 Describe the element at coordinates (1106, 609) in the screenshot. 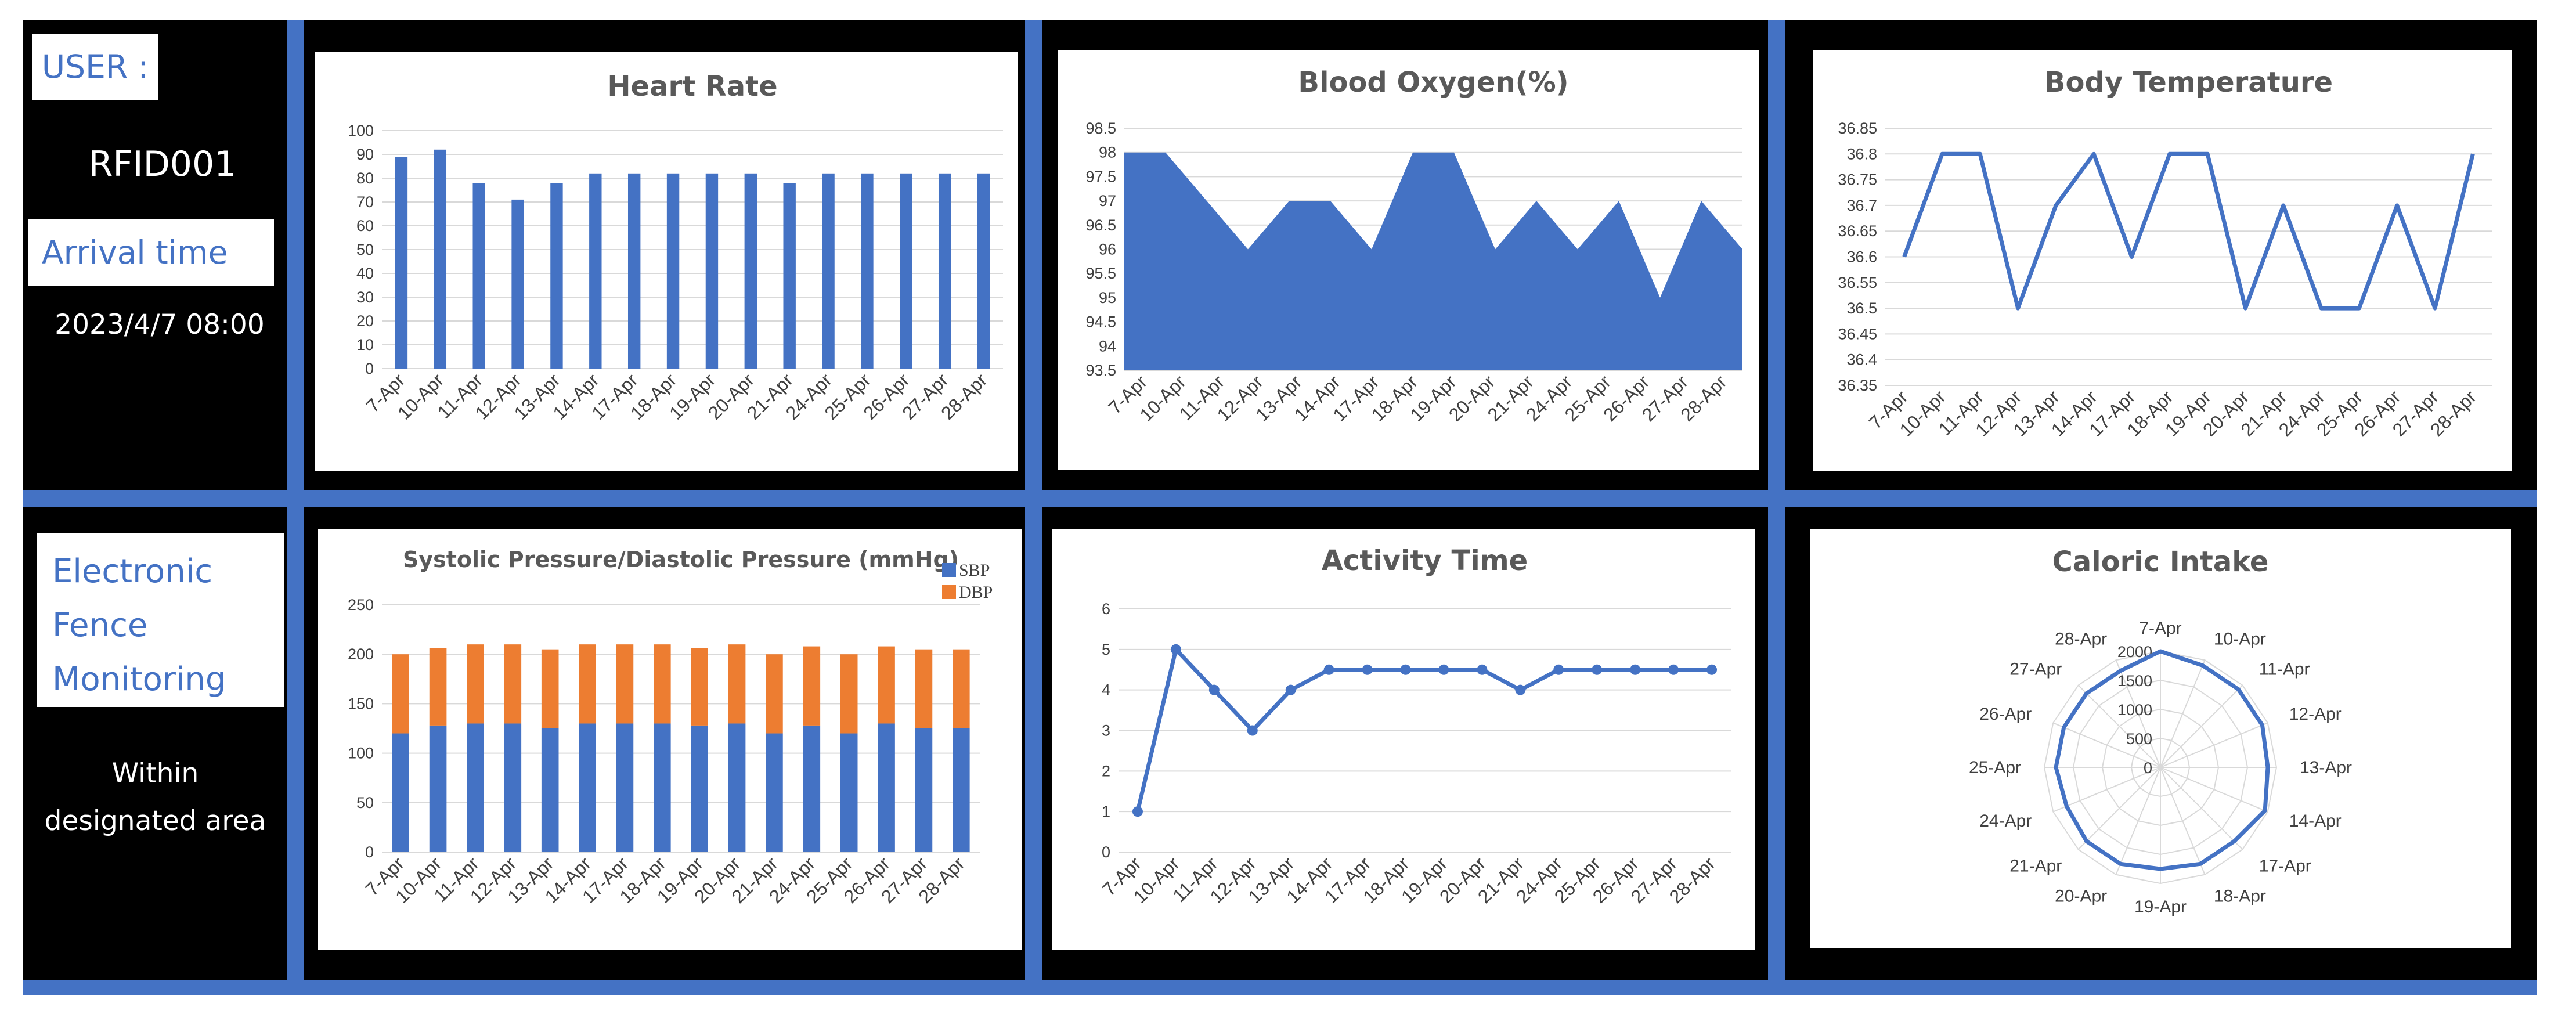

I see `y-tick-label: 6` at that location.